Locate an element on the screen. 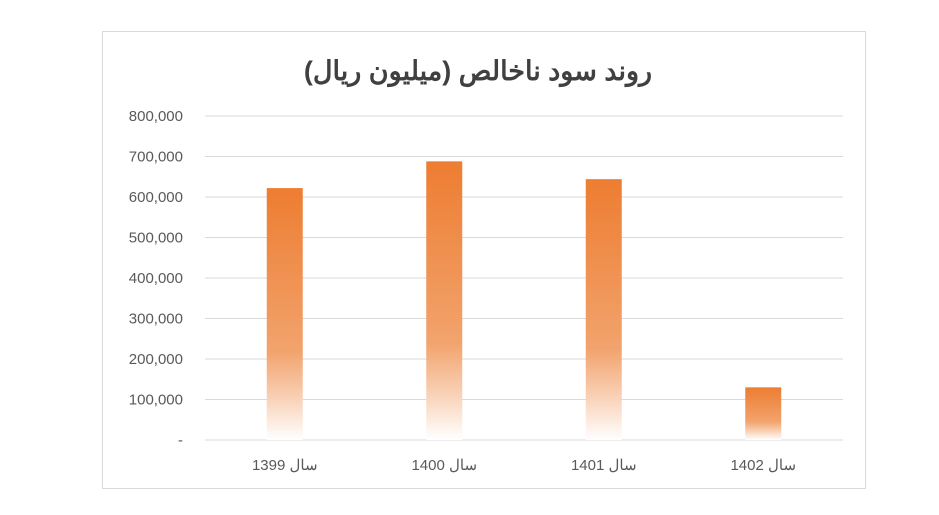 The width and height of the screenshot is (939, 515). y-tick-label: - is located at coordinates (180, 440).